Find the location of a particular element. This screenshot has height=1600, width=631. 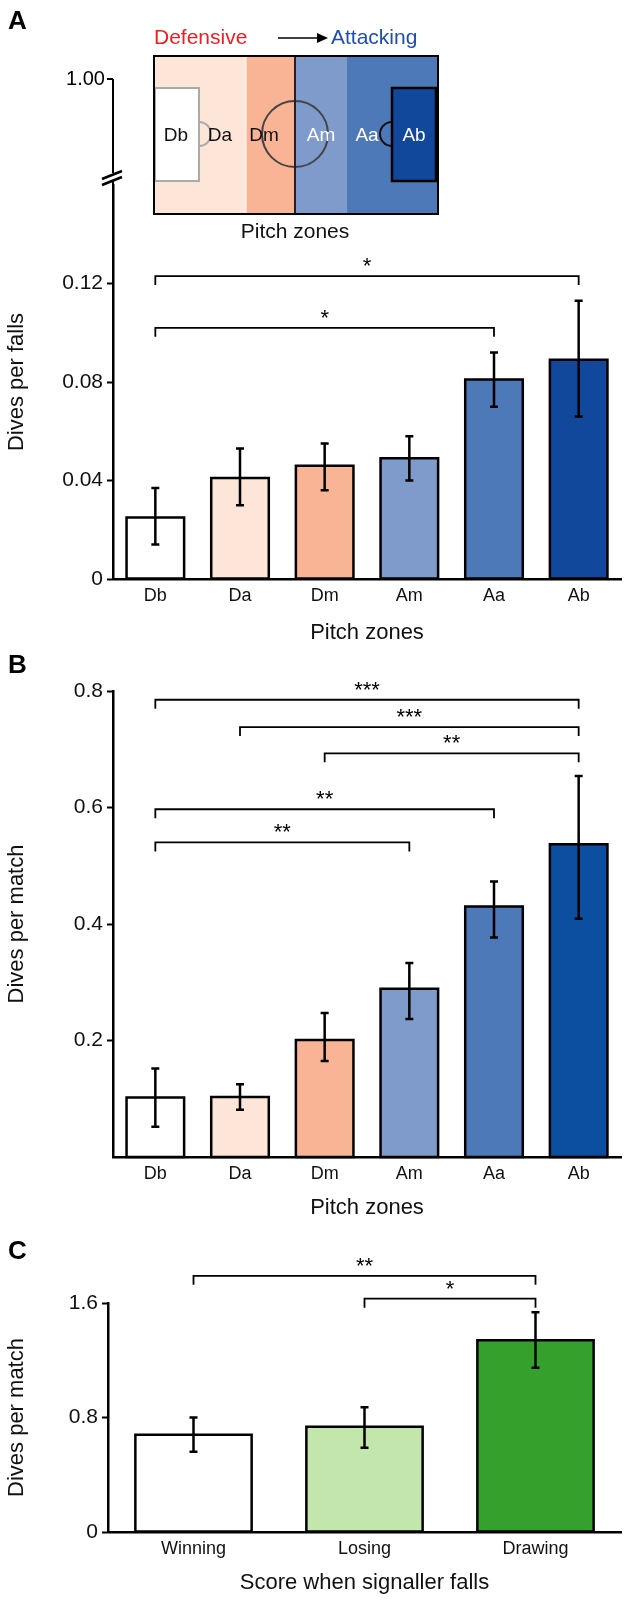

y-axis-title: Dives per falls is located at coordinates (16, 382).